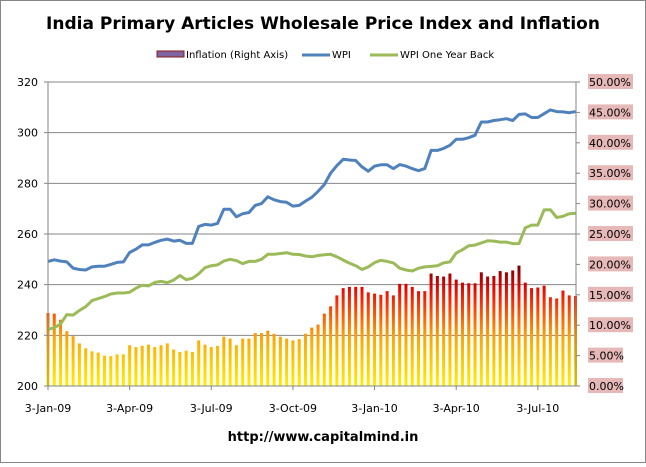  What do you see at coordinates (27, 234) in the screenshot?
I see `left-axis-label: 260` at bounding box center [27, 234].